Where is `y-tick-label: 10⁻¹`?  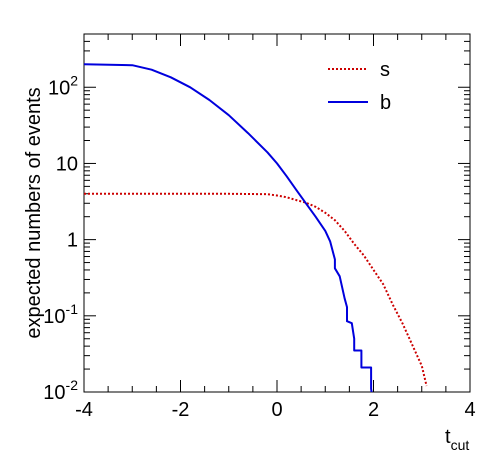
y-tick-label: 10⁻¹ is located at coordinates (60, 314).